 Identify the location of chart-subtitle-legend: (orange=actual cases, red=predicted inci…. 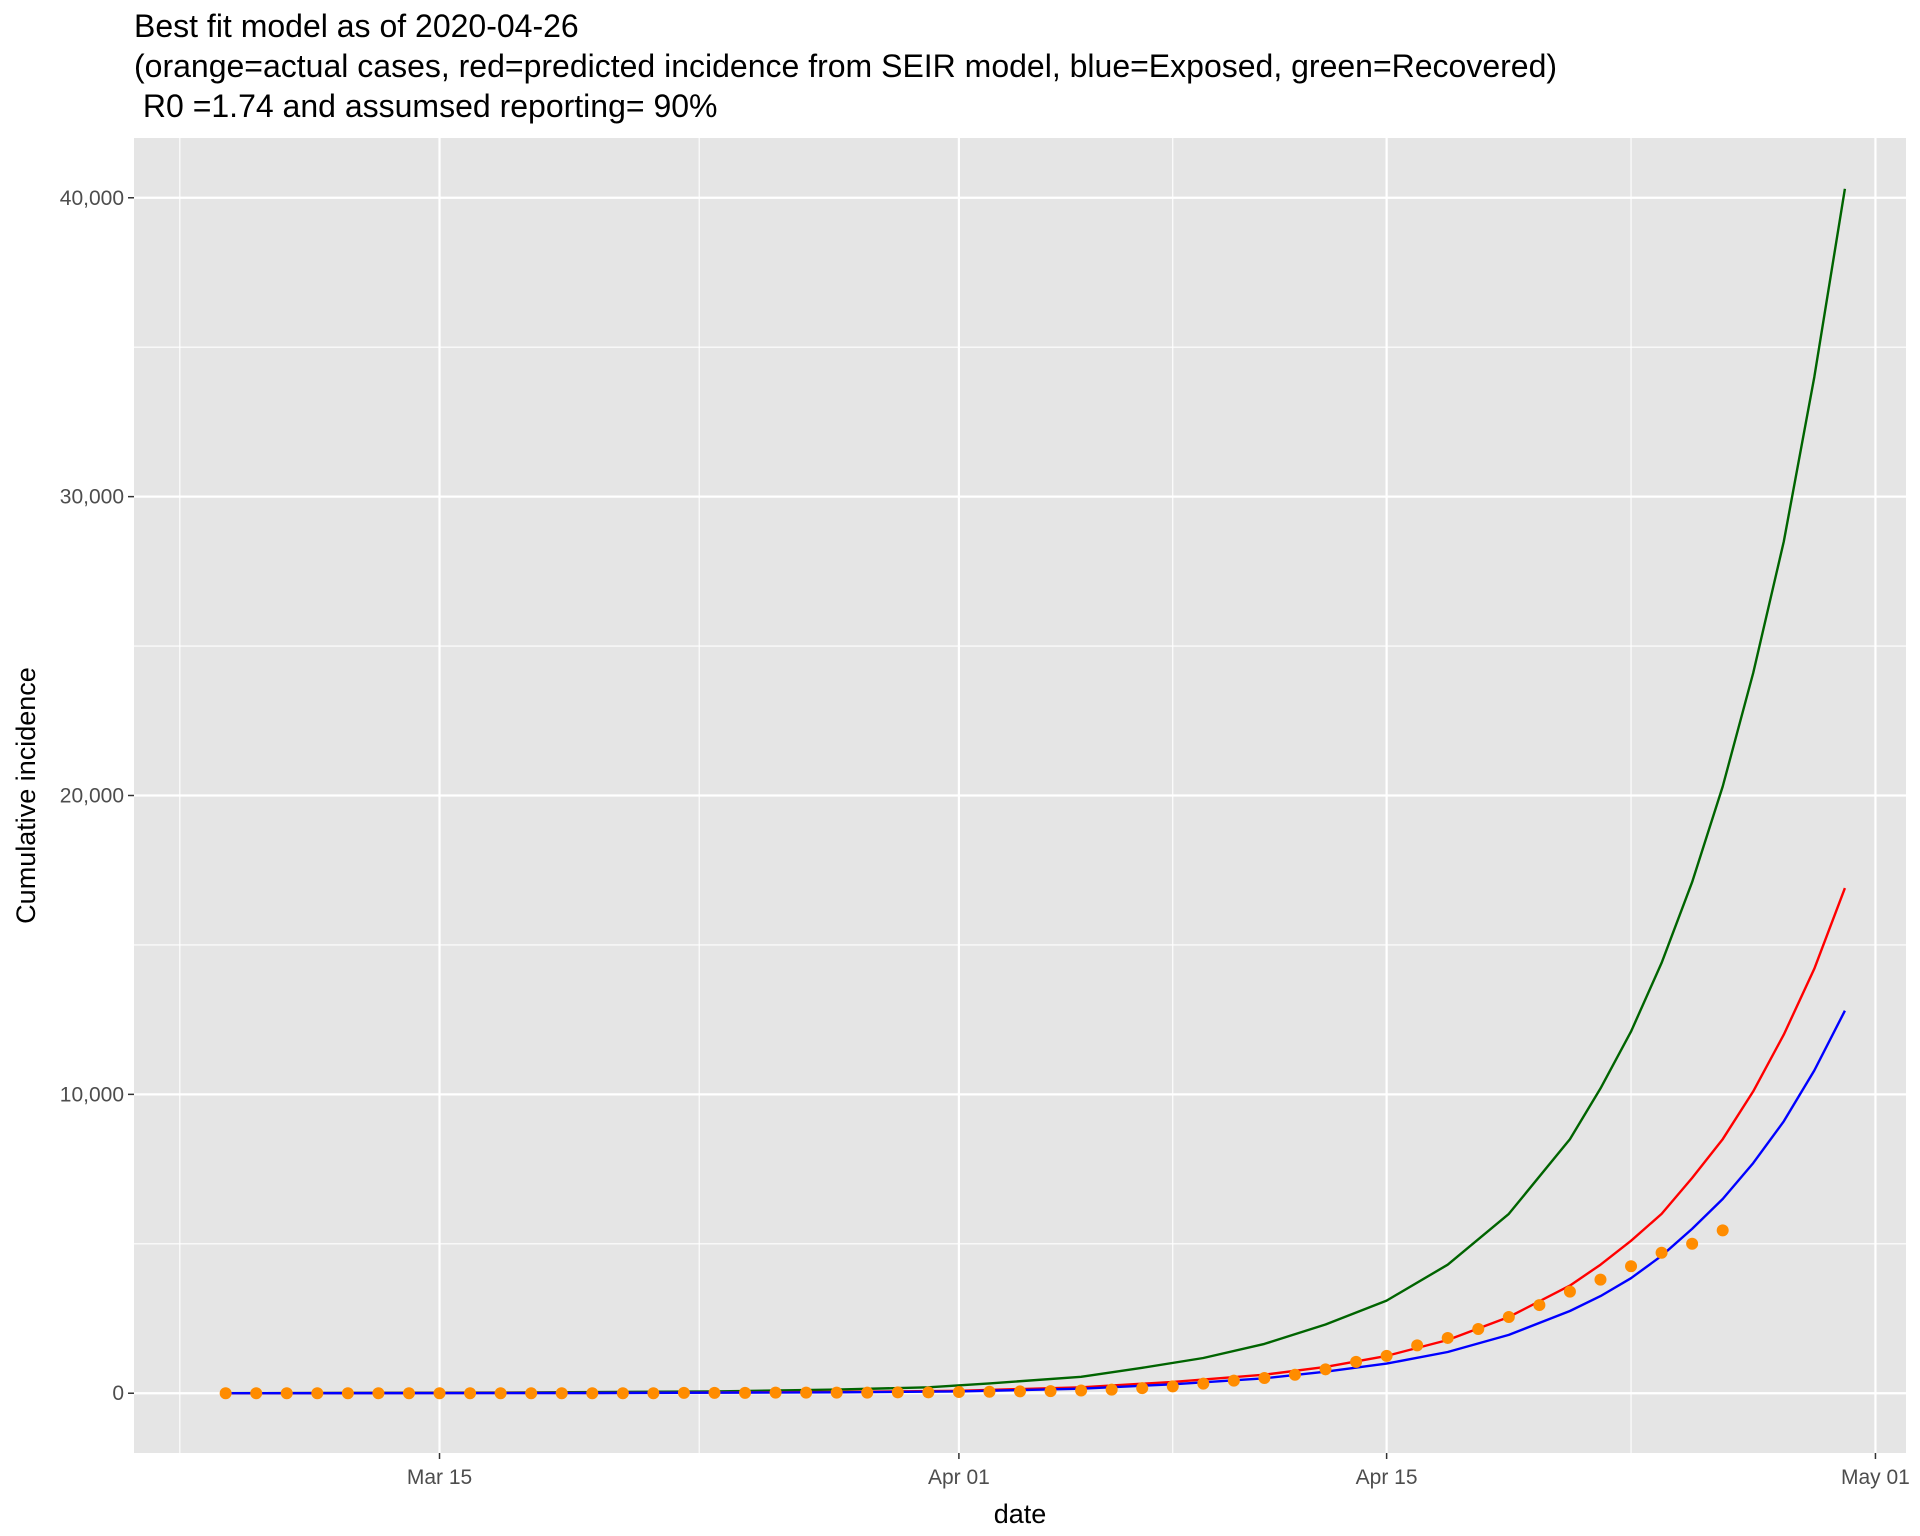
(846, 66).